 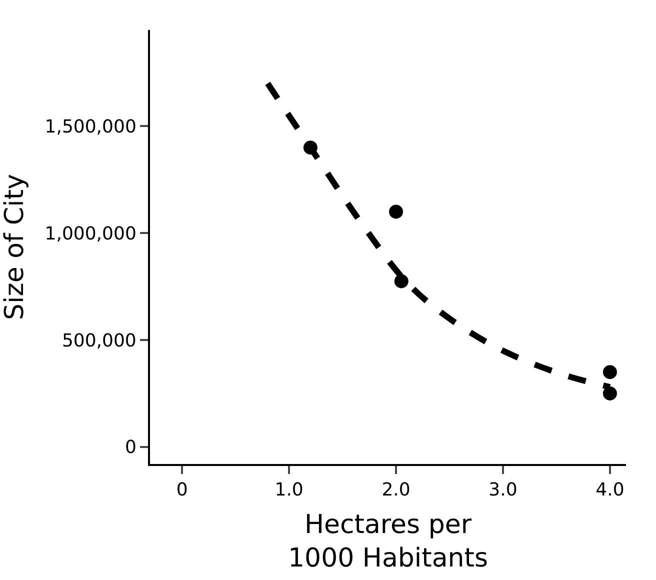 What do you see at coordinates (182, 490) in the screenshot?
I see `x-tick-label: 0` at bounding box center [182, 490].